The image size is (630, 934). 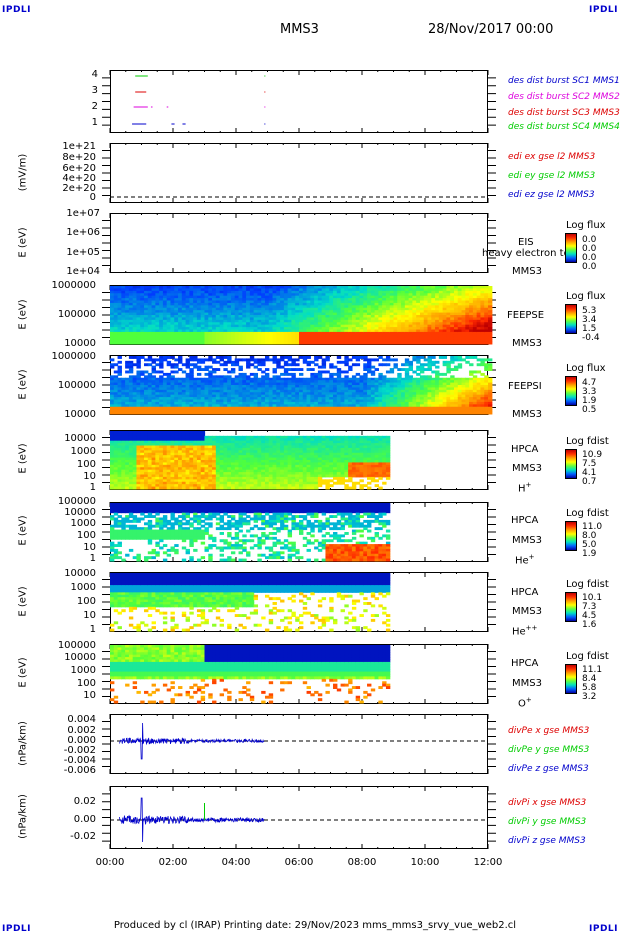 What do you see at coordinates (589, 464) in the screenshot?
I see `p6-cb-val: 7.5` at bounding box center [589, 464].